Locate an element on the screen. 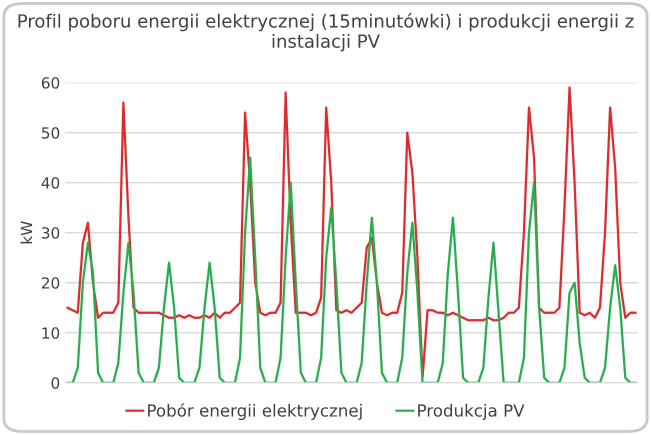 The height and width of the screenshot is (435, 651). y-tick-label: 40 is located at coordinates (51, 183).